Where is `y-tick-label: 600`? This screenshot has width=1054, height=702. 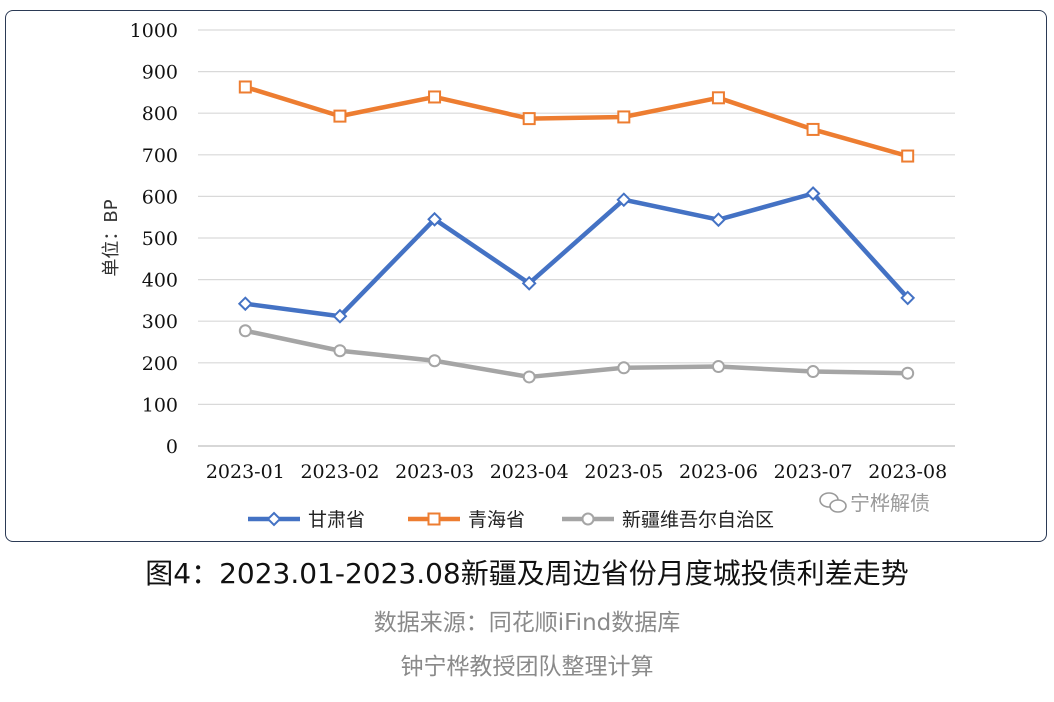
y-tick-label: 600 is located at coordinates (160, 197).